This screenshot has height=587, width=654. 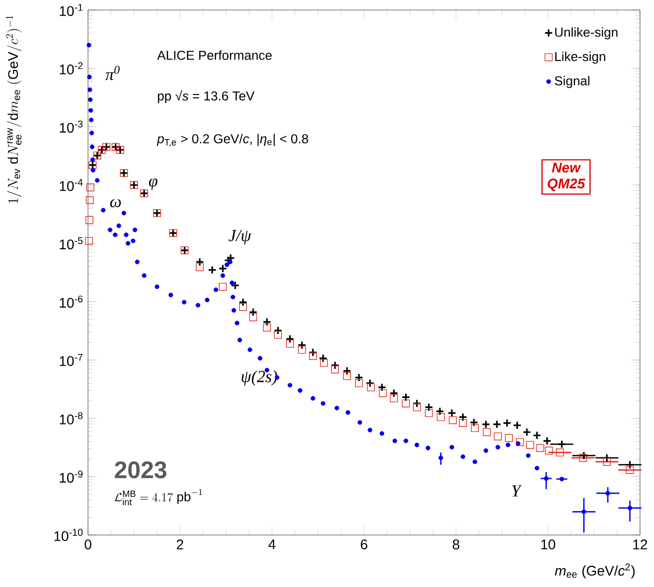 I want to click on y-tick-label: 10$^{-6}$, so click(x=71, y=302).